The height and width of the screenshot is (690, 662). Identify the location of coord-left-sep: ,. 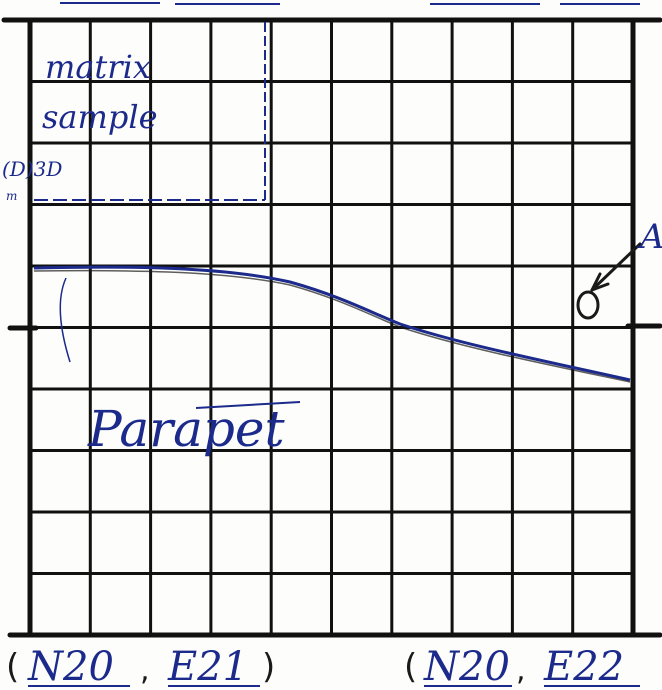
(145, 670).